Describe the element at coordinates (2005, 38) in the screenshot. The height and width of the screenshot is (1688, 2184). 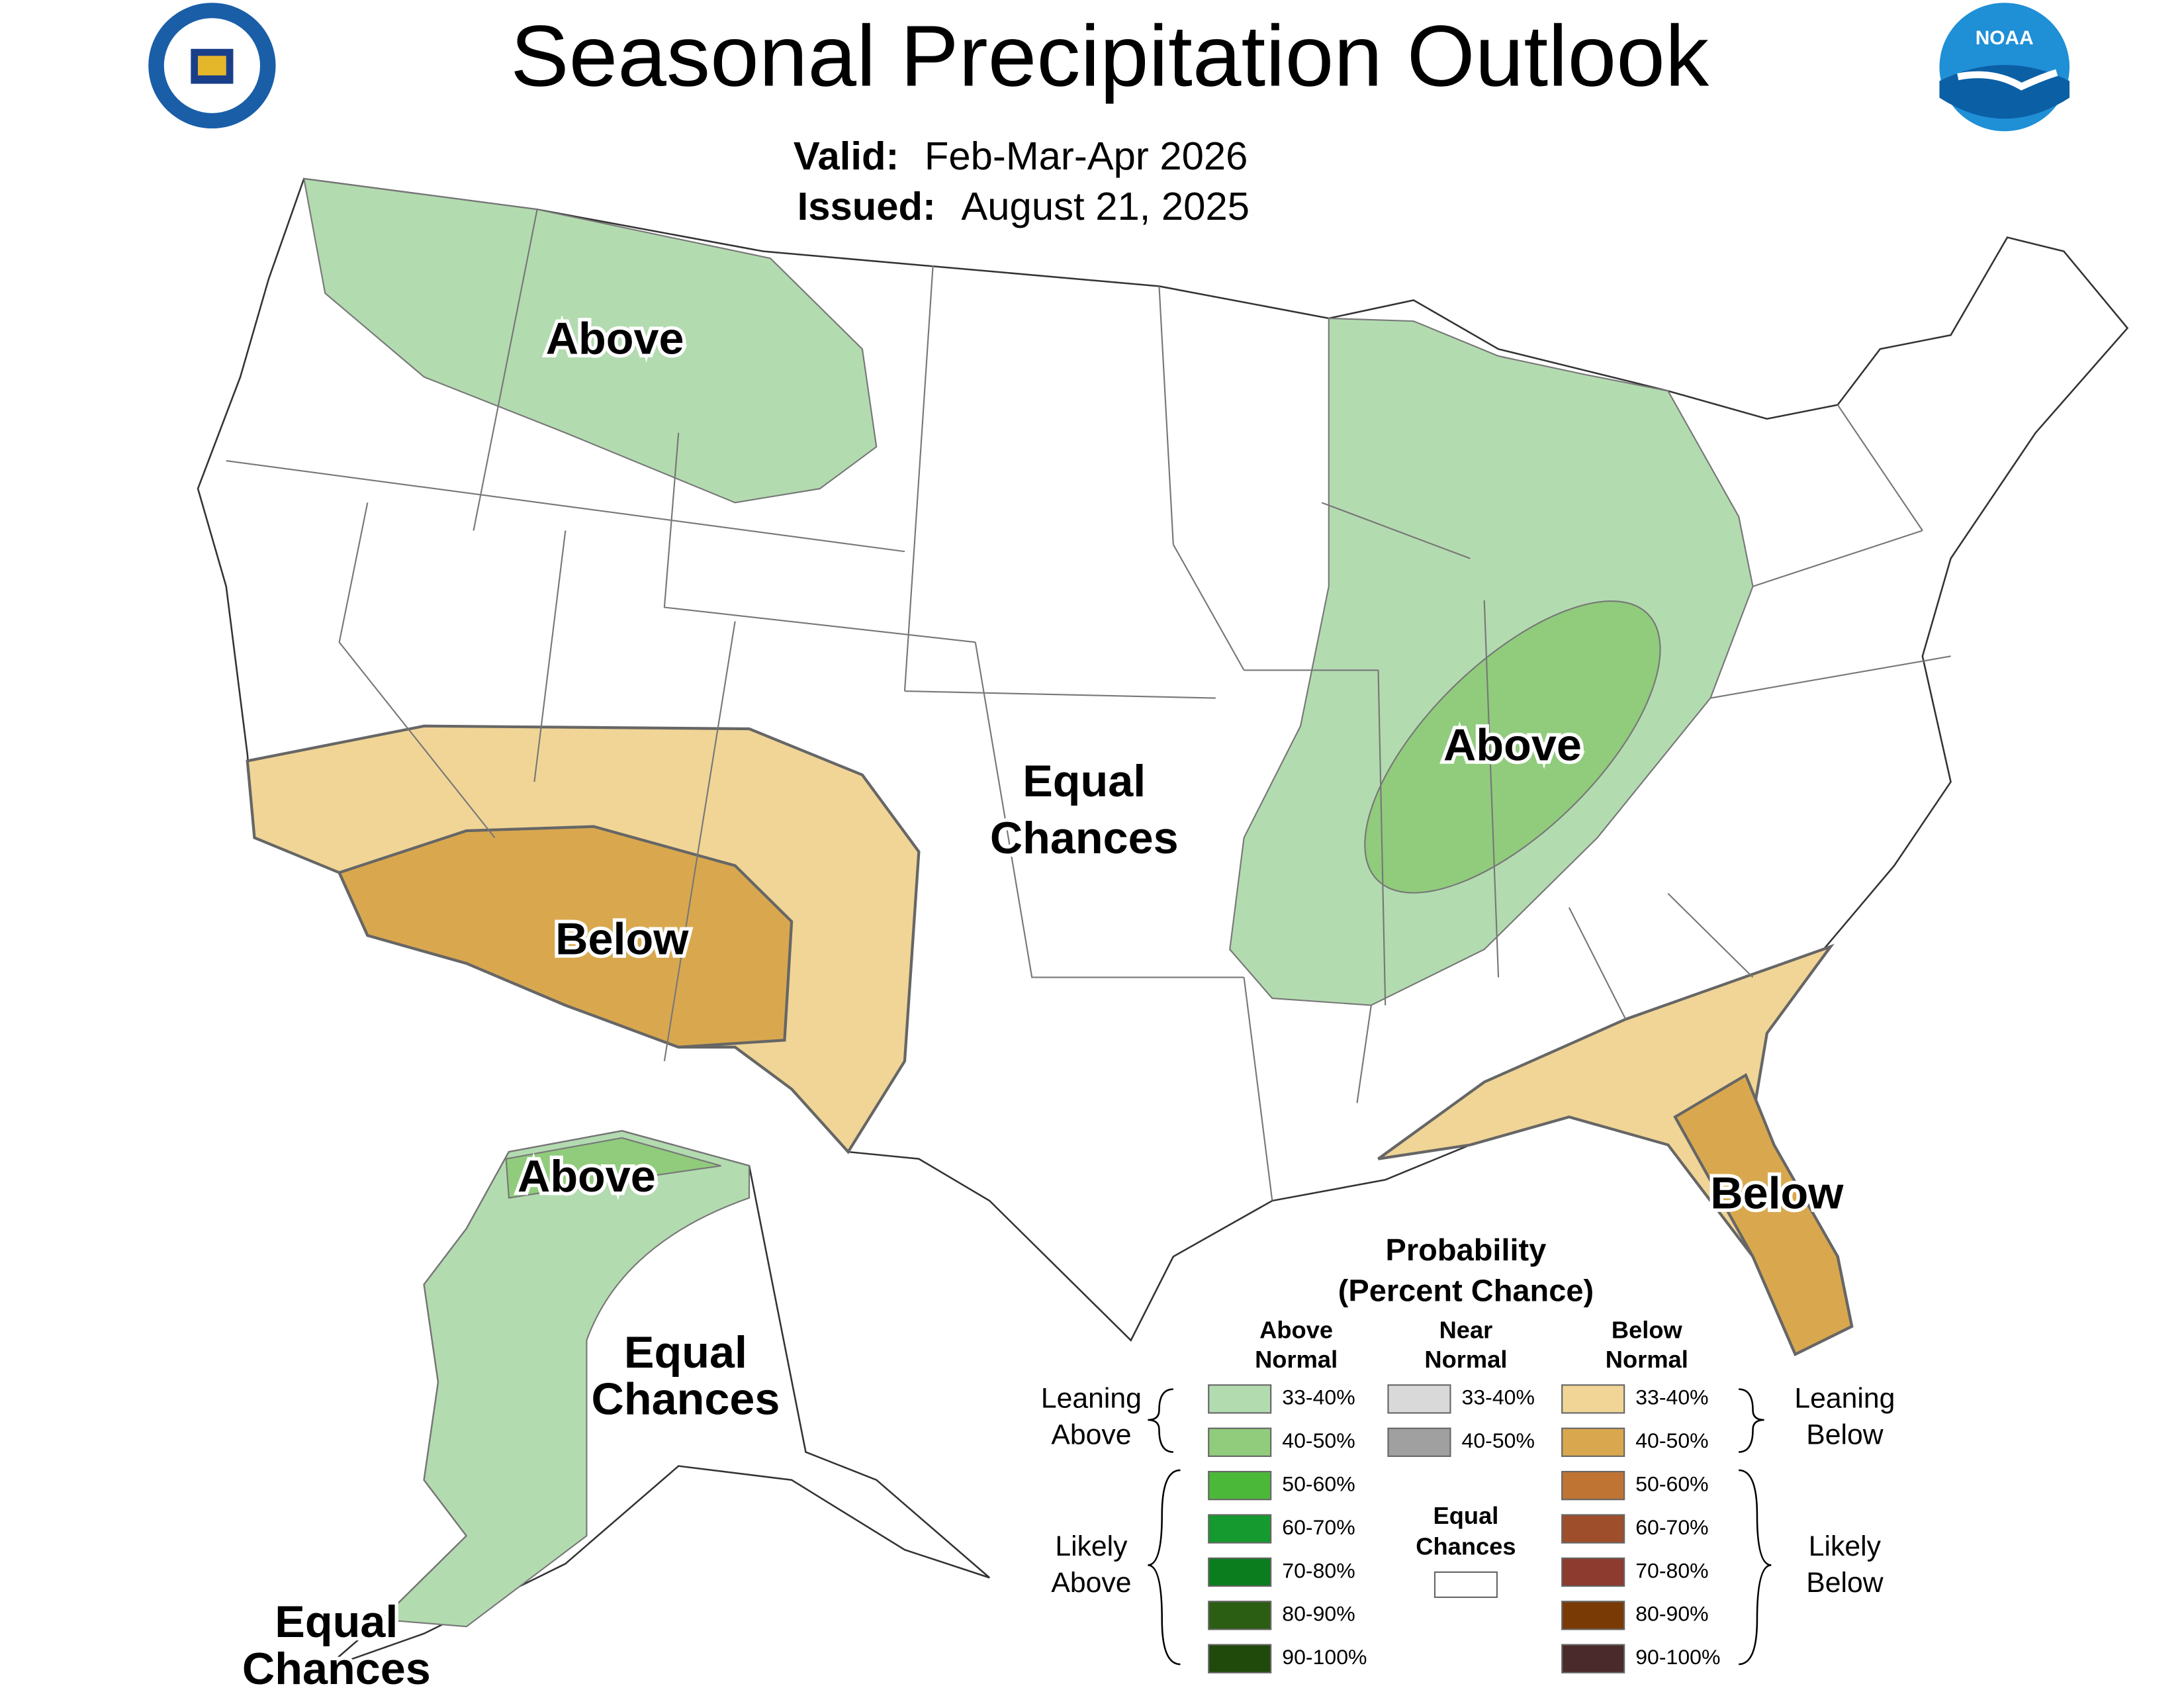
I see `noaa-text: NOAA` at that location.